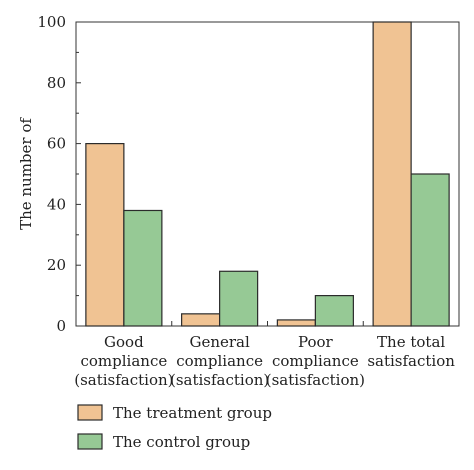 This screenshot has height=470, width=474. What do you see at coordinates (316, 342) in the screenshot?
I see `category-label-line: Poor` at bounding box center [316, 342].